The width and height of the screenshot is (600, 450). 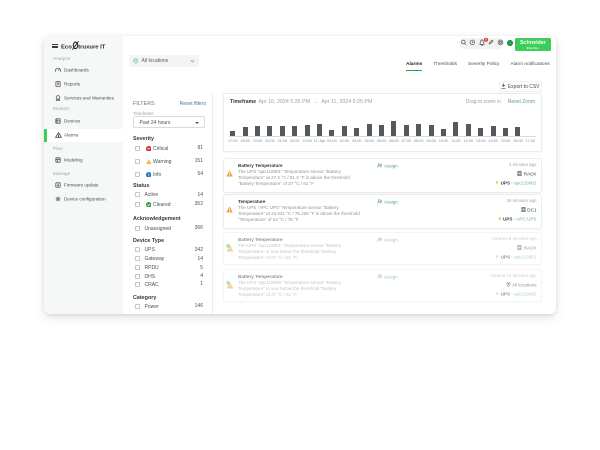 What do you see at coordinates (486, 40) in the screenshot?
I see `svg-text: 9` at bounding box center [486, 40].